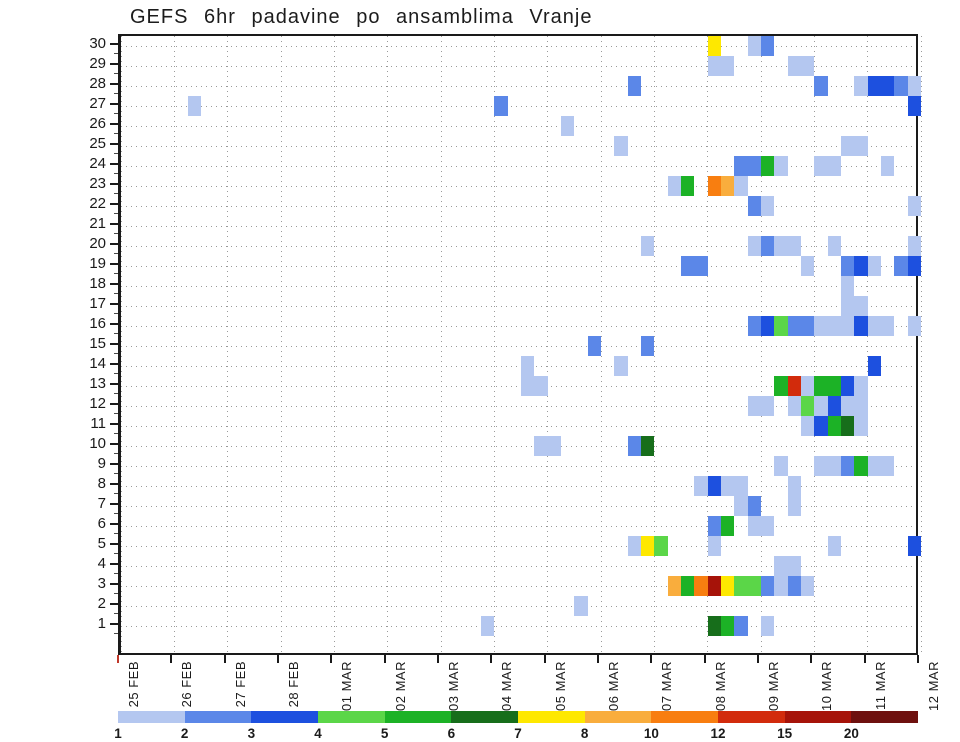  I want to click on y-axis-label: 26, so click(97, 123).